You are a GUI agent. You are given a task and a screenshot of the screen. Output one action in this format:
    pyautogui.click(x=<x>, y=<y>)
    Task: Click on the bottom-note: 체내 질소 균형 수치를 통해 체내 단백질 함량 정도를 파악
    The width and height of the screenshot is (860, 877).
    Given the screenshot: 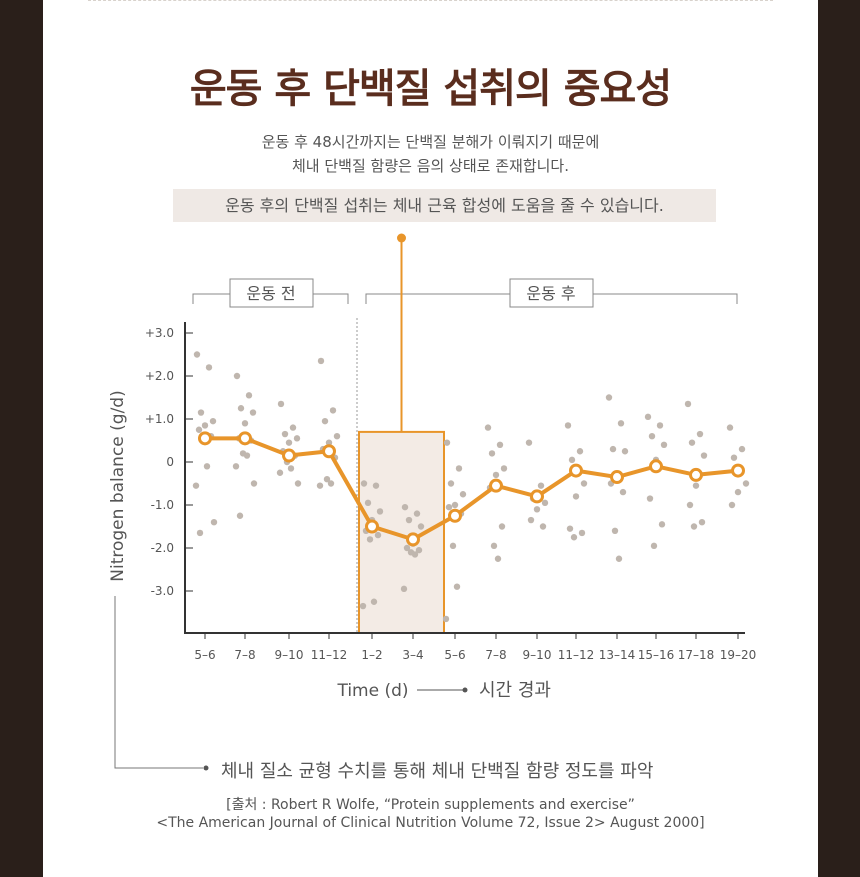 What is the action you would take?
    pyautogui.click(x=437, y=771)
    